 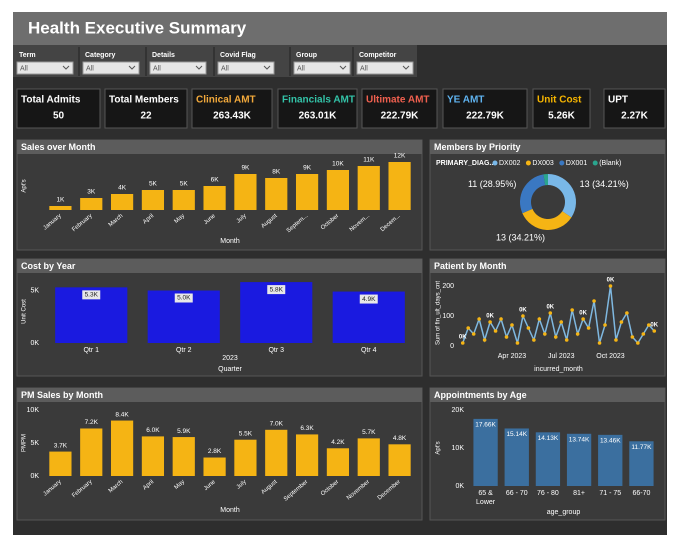 I want to click on filter-label: Covid Flag, so click(x=238, y=55).